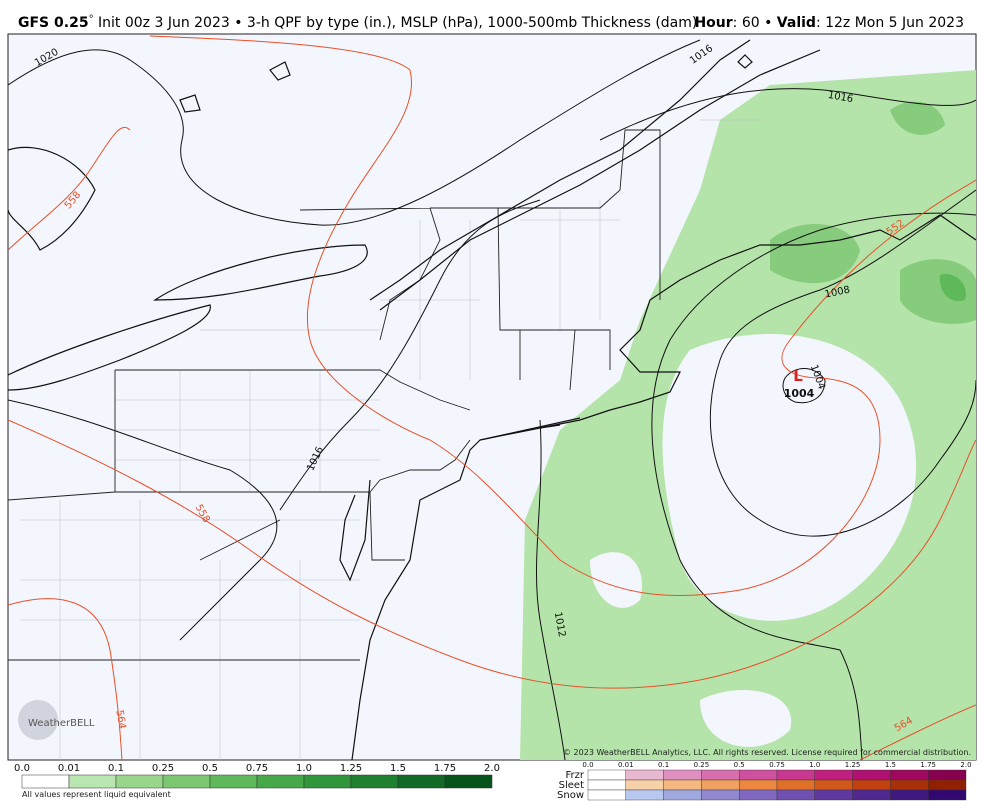 The image size is (984, 812). I want to click on rain-scale-tick: 1.0, so click(304, 768).